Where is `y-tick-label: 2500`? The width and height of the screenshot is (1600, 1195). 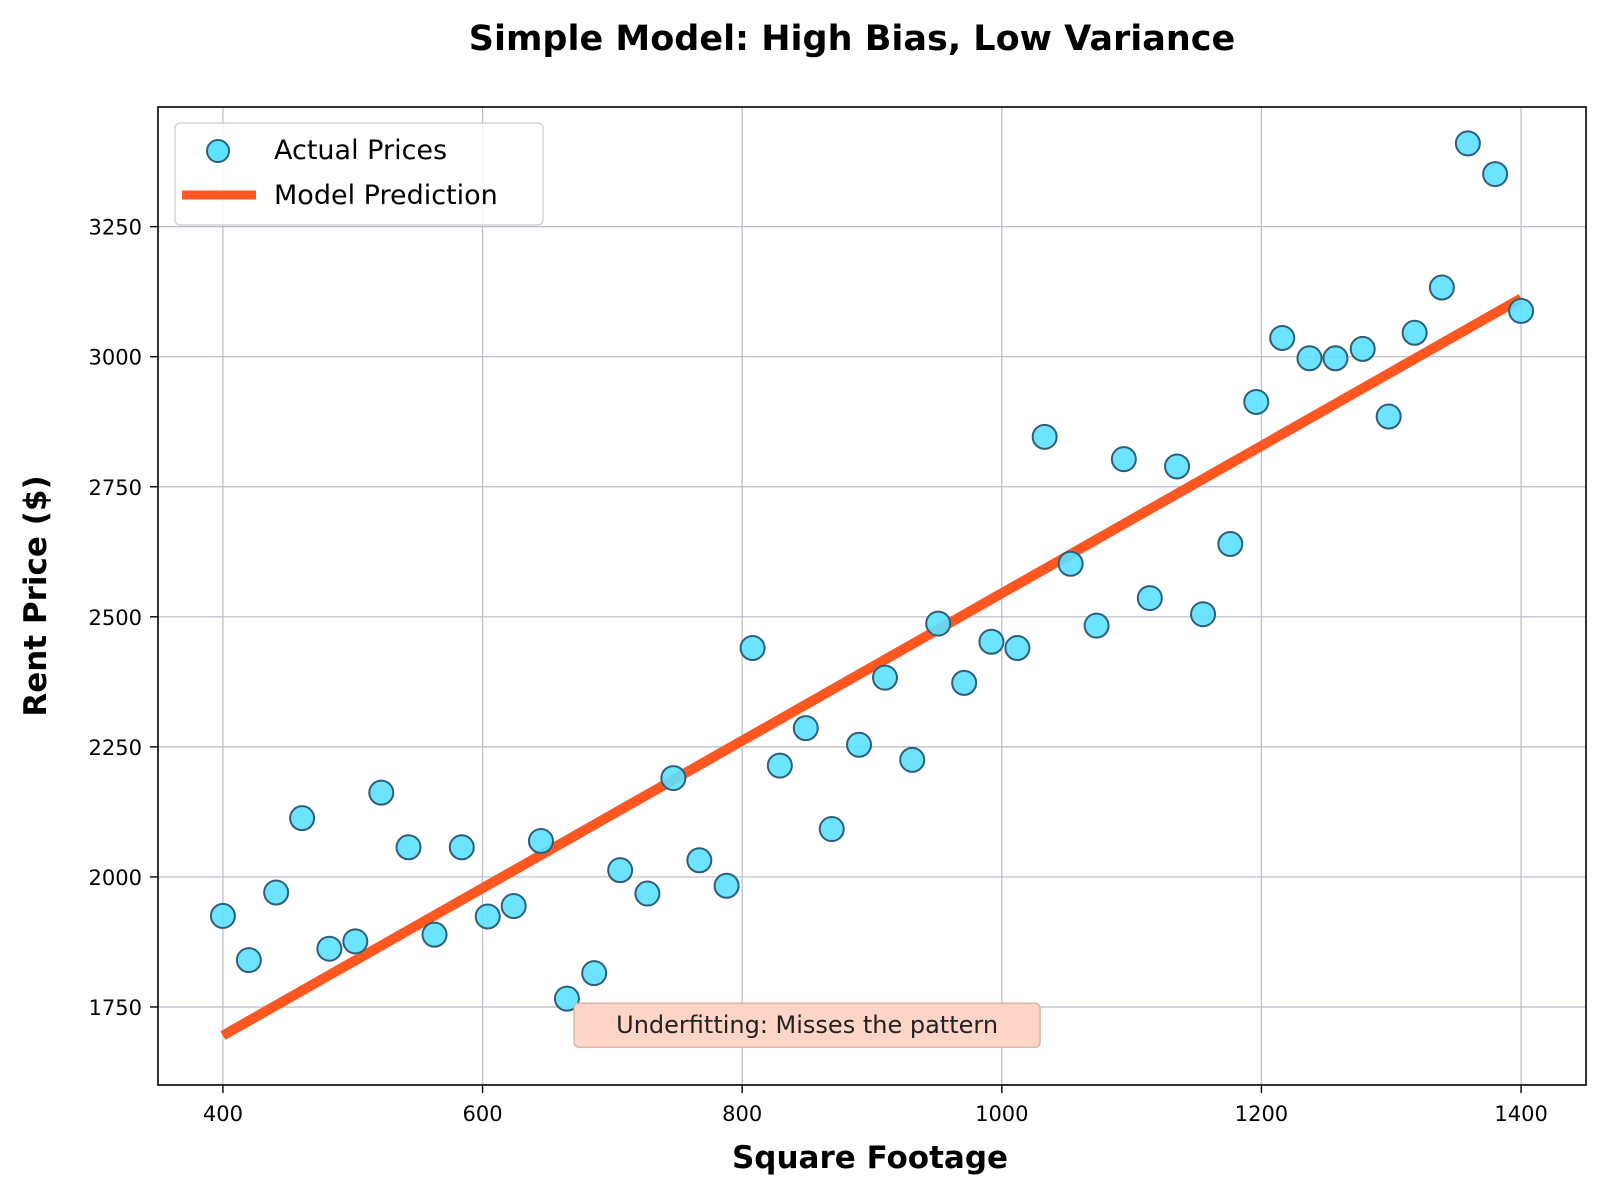
y-tick-label: 2500 is located at coordinates (115, 618).